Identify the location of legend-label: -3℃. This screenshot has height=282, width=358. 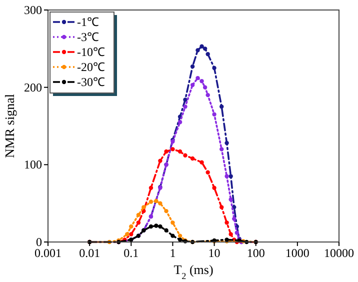
(88, 37).